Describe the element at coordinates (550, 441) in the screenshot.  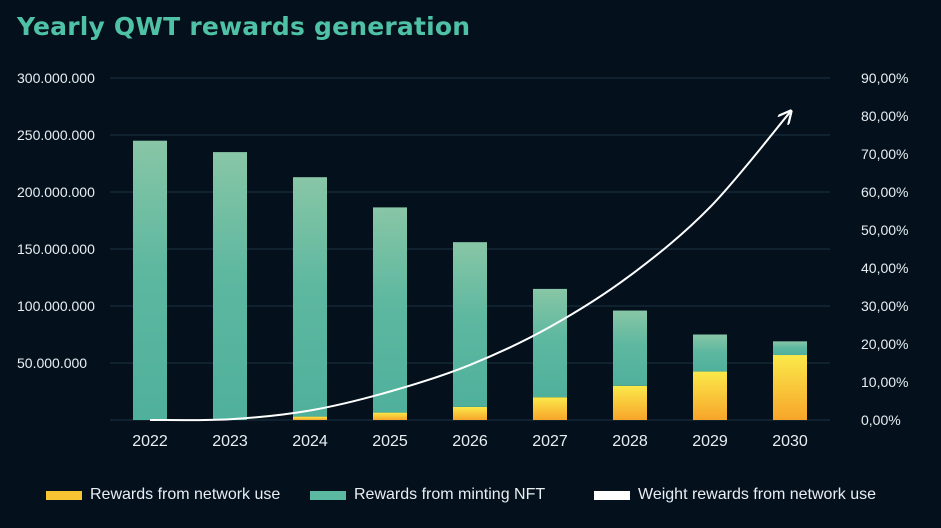
I see `category-label-2027: 2027` at that location.